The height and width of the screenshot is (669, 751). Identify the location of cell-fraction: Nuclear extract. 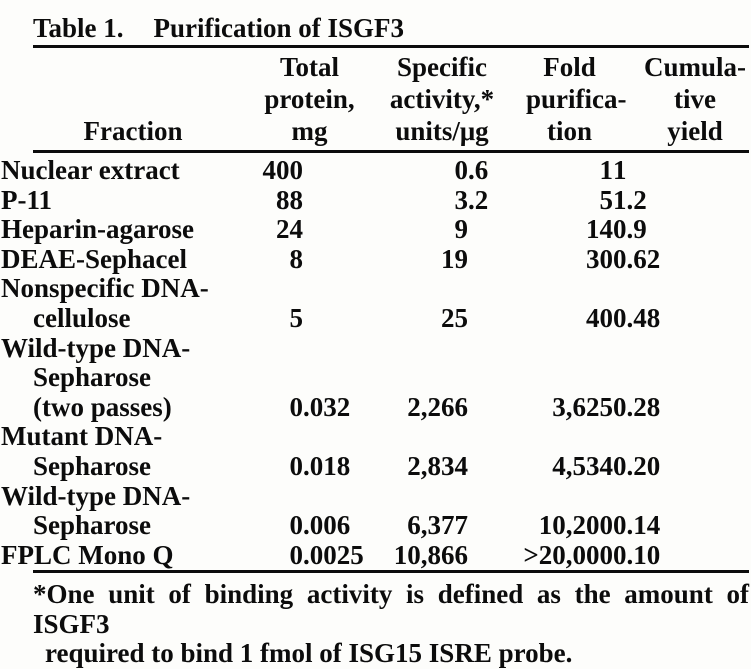
(90, 170).